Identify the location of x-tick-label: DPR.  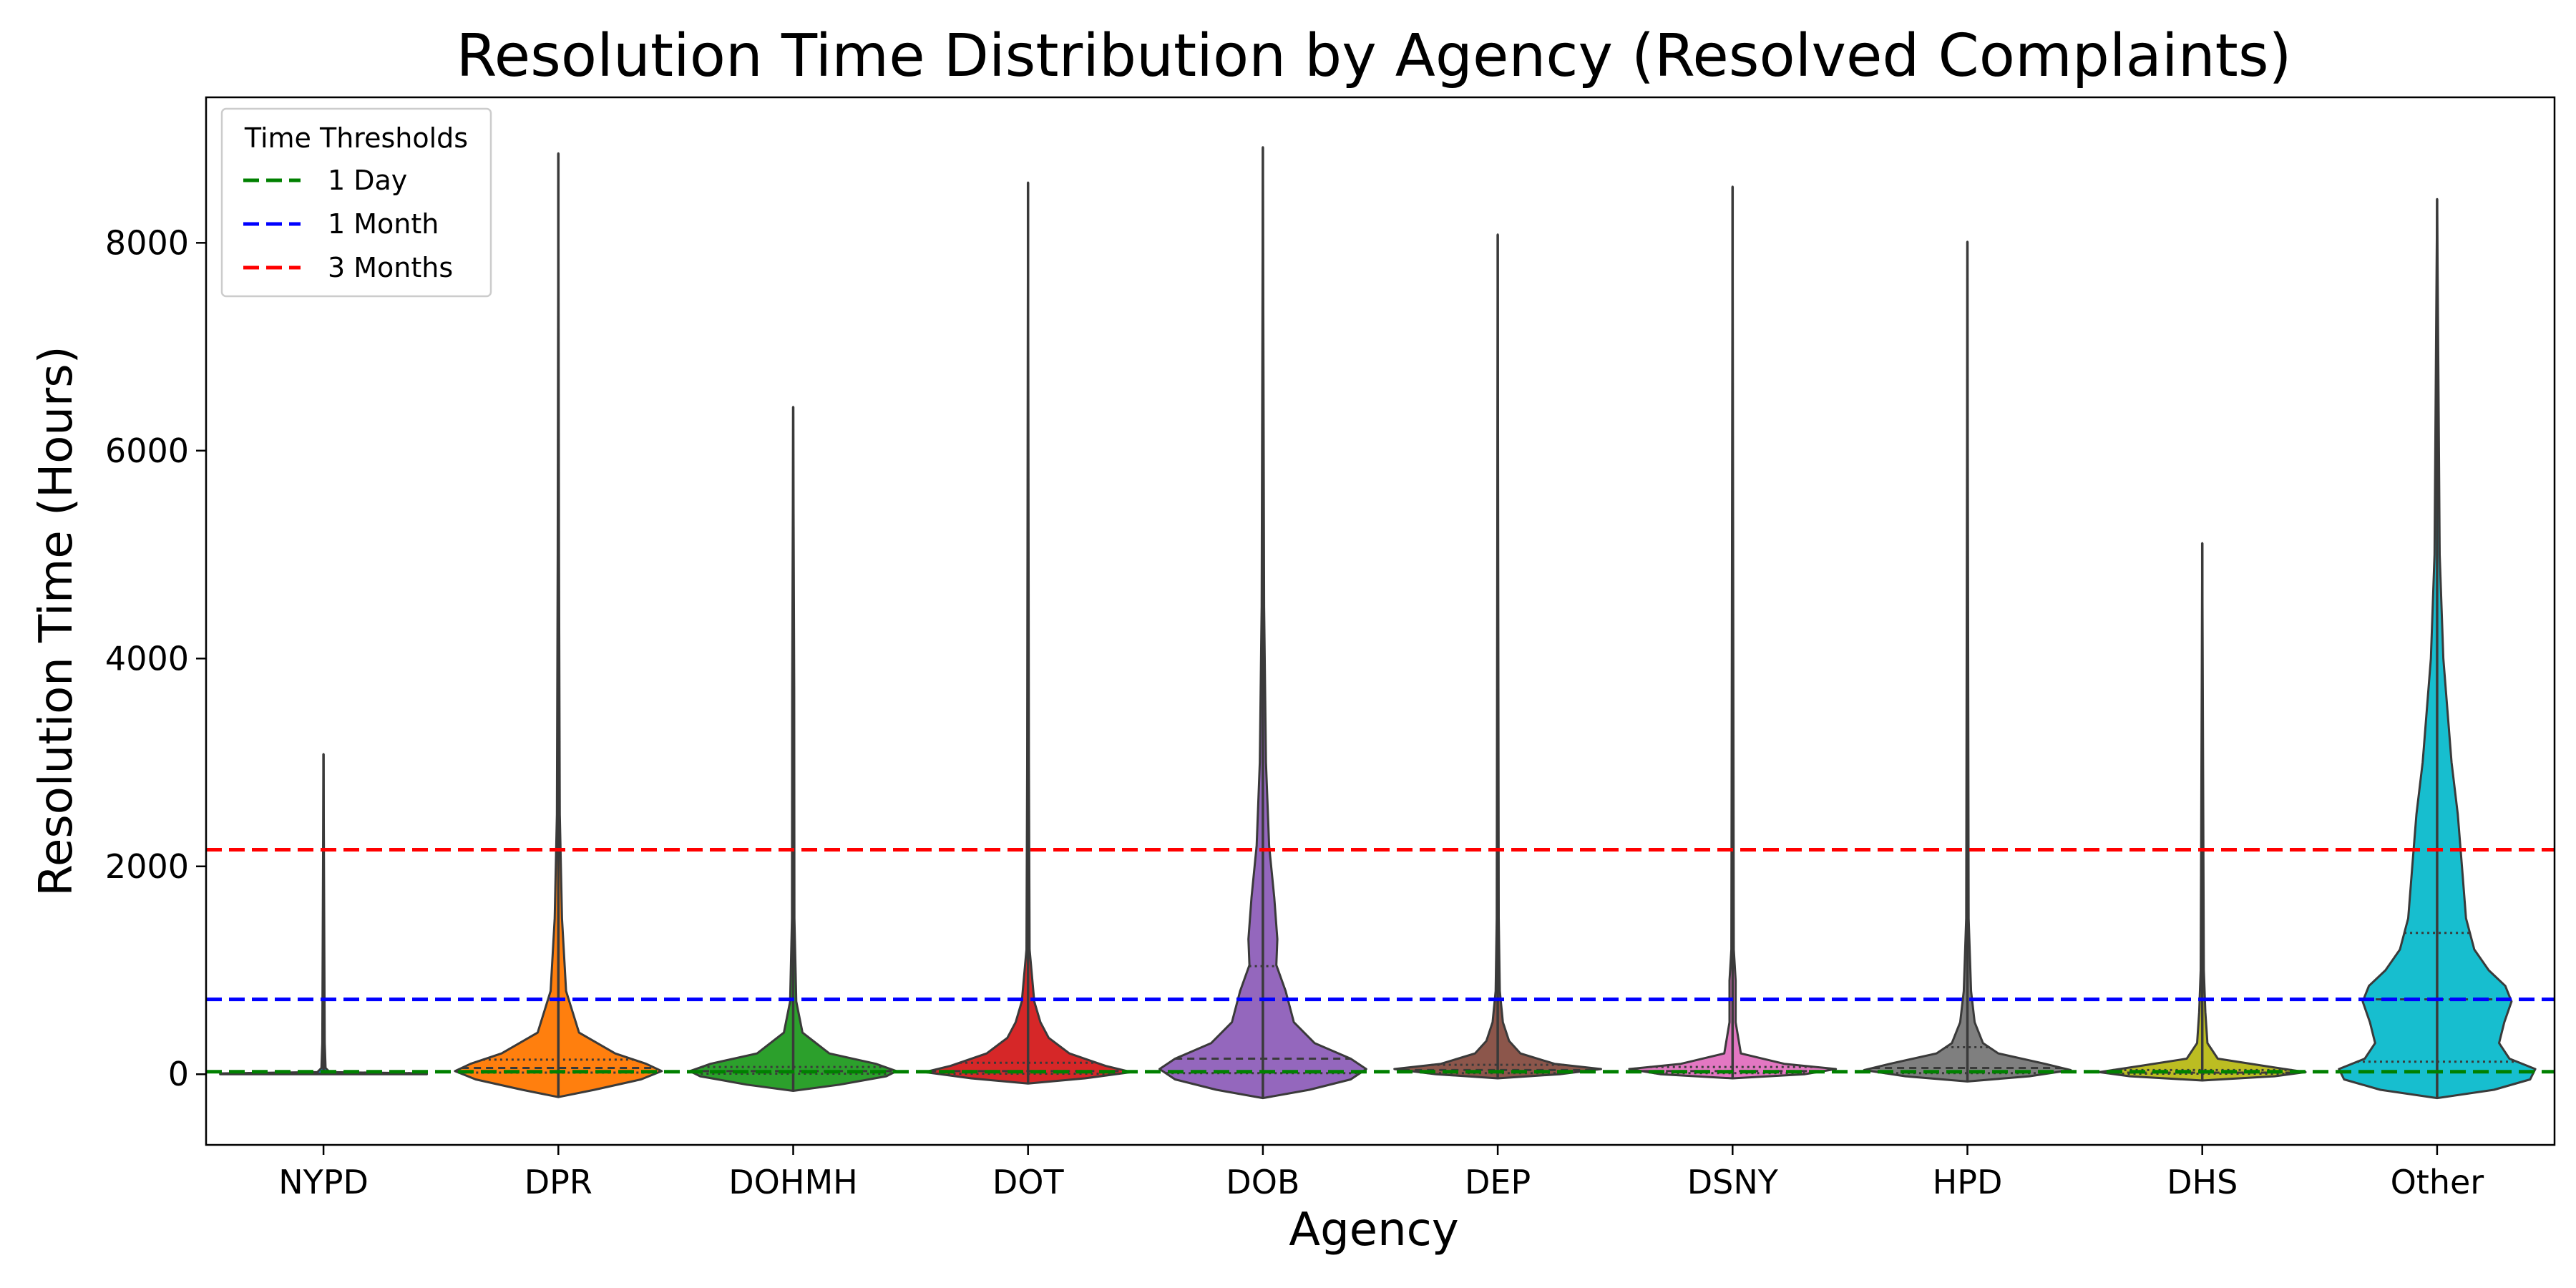
(558, 1182).